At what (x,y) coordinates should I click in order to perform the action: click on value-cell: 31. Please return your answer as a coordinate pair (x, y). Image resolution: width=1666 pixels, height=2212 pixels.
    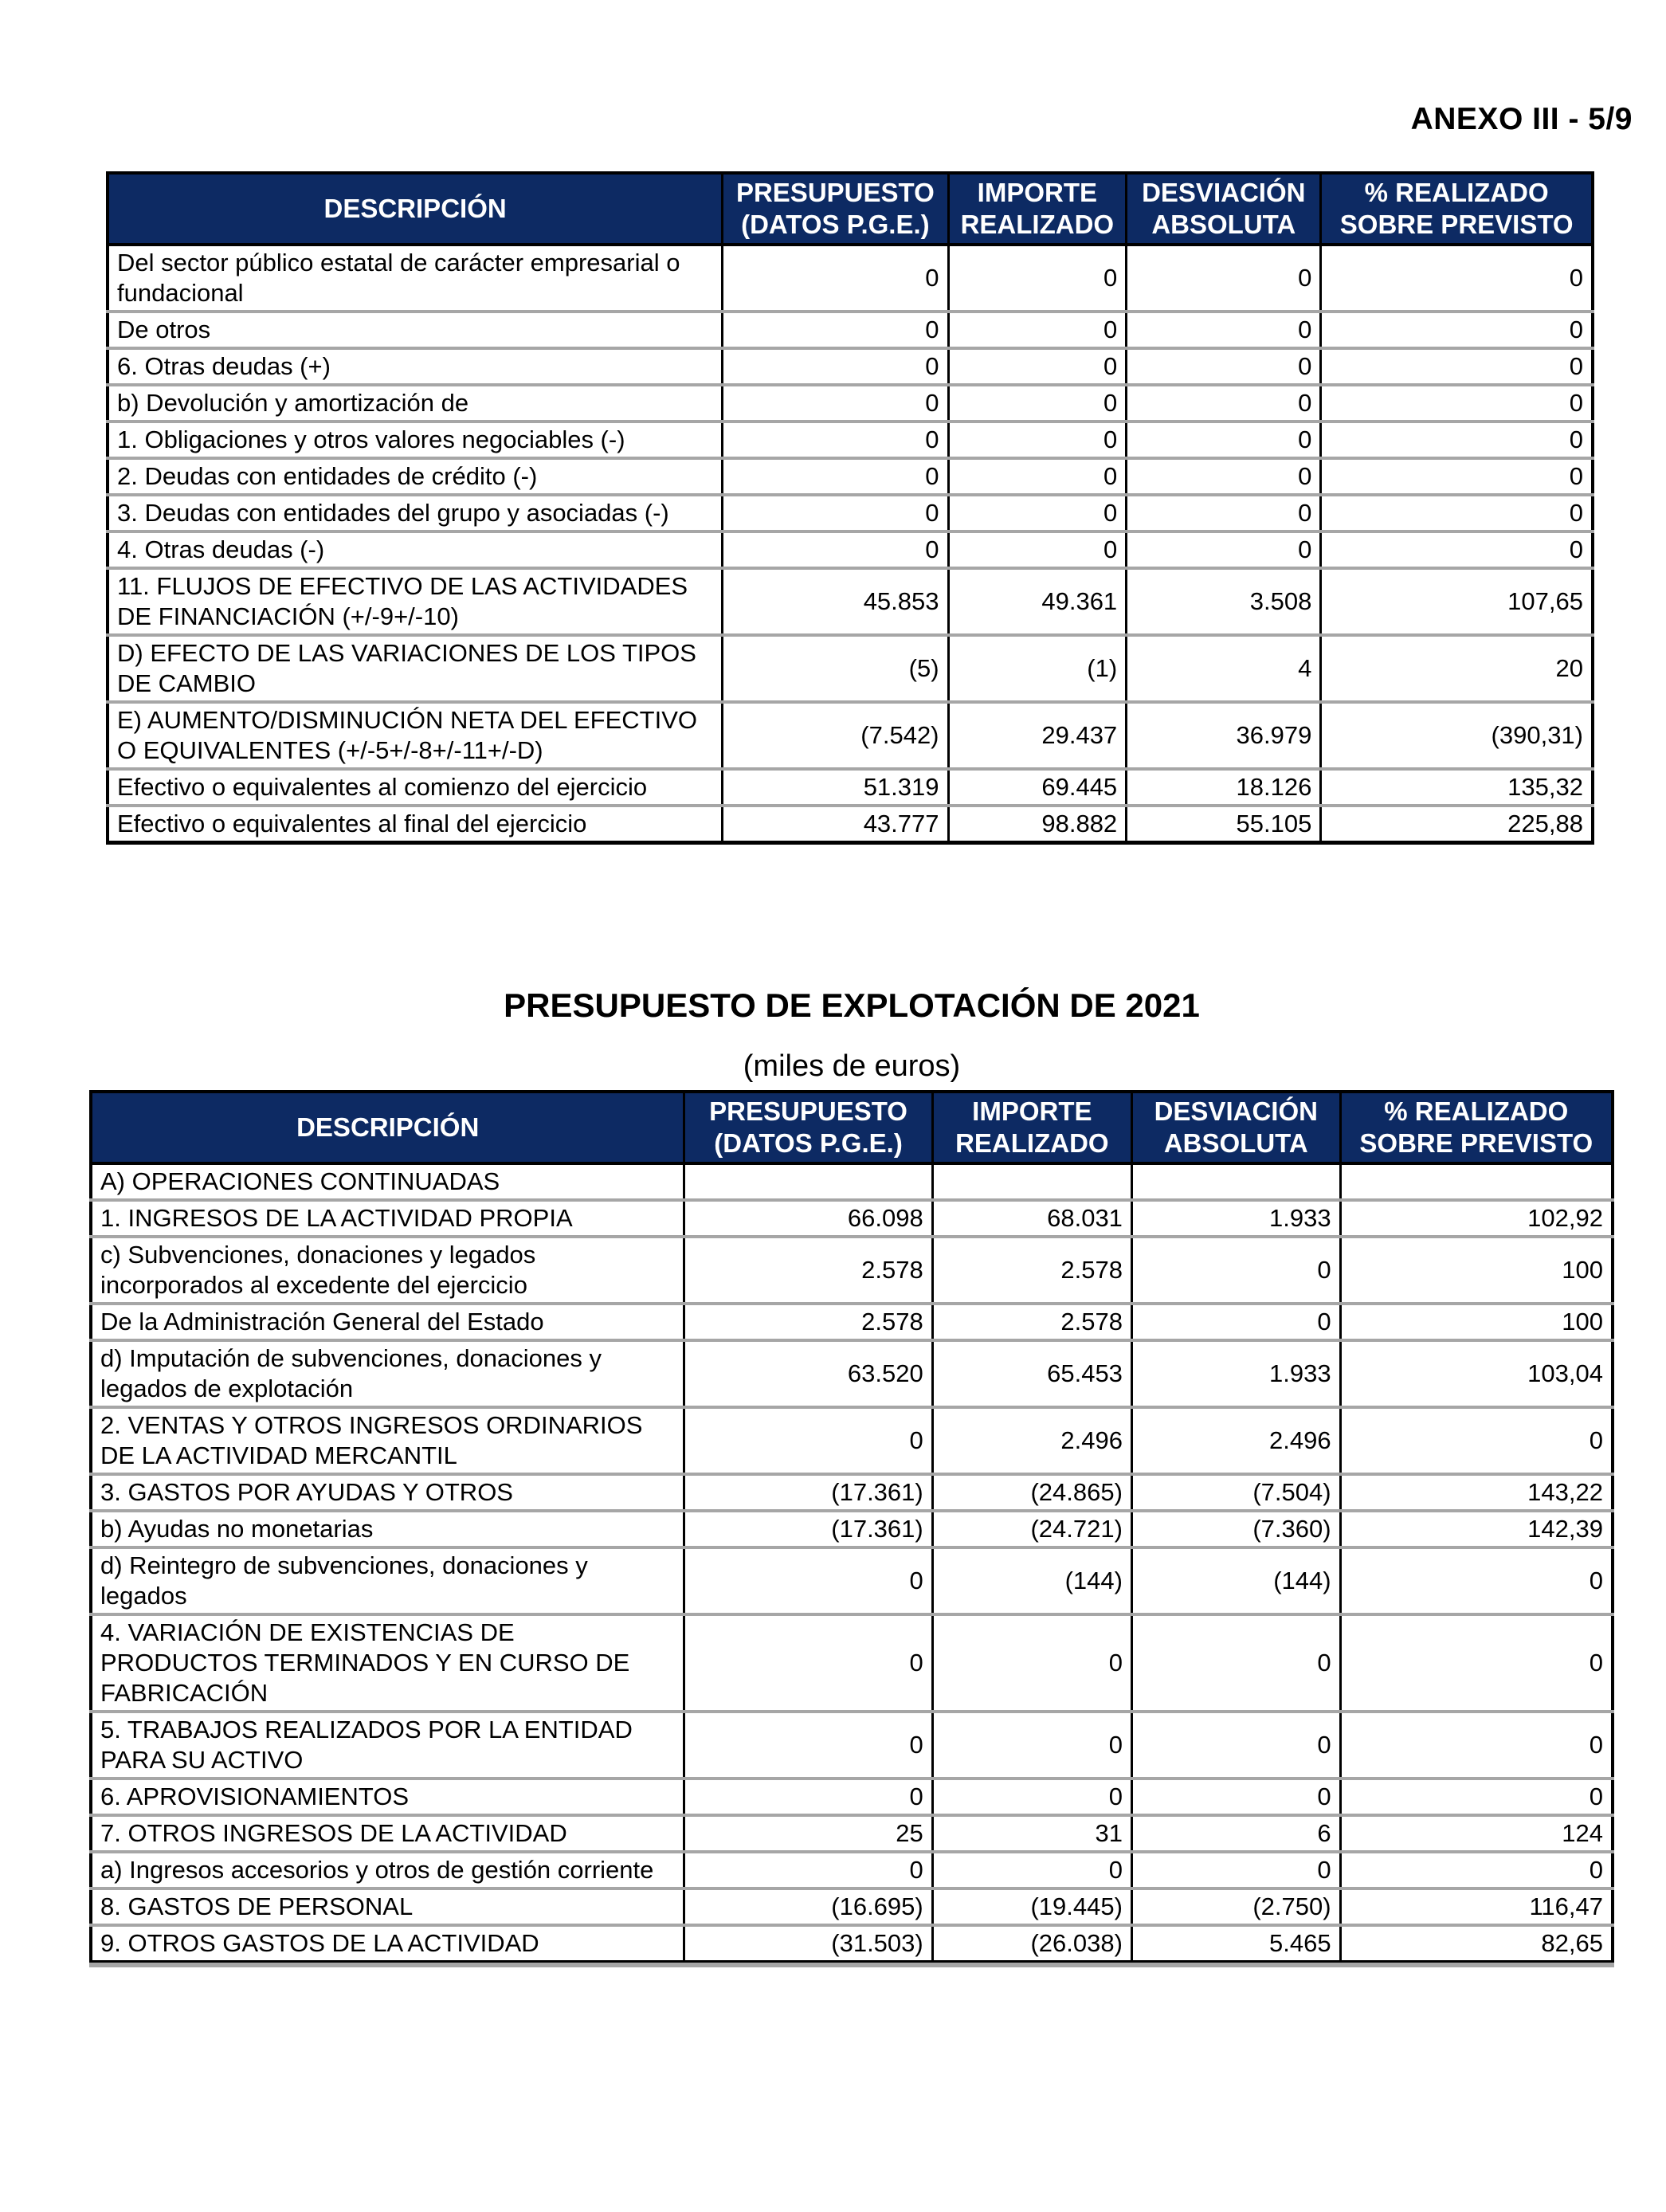
    Looking at the image, I should click on (1031, 1833).